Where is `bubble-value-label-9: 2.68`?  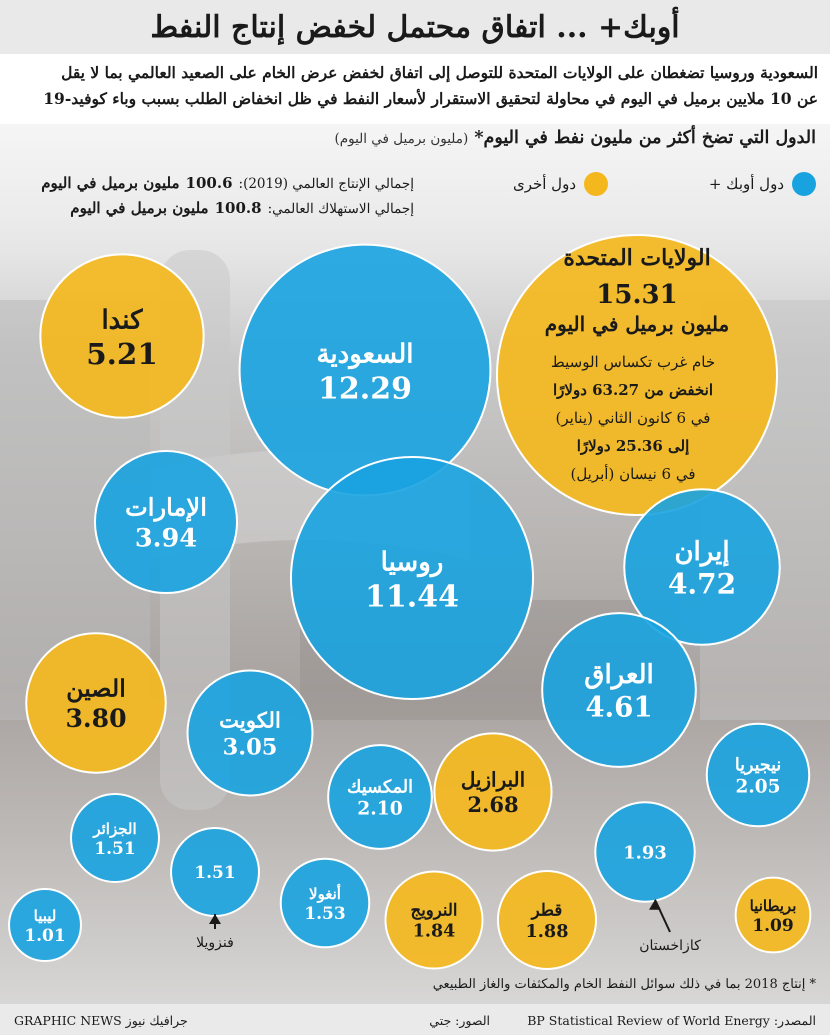 bubble-value-label-9: 2.68 is located at coordinates (492, 804).